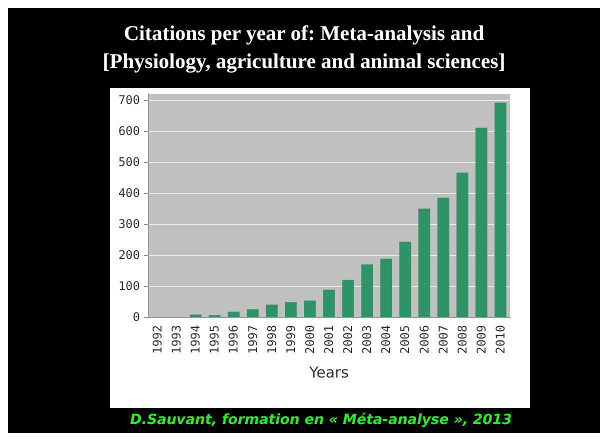  Describe the element at coordinates (462, 339) in the screenshot. I see `x-tick-label: 2008` at that location.